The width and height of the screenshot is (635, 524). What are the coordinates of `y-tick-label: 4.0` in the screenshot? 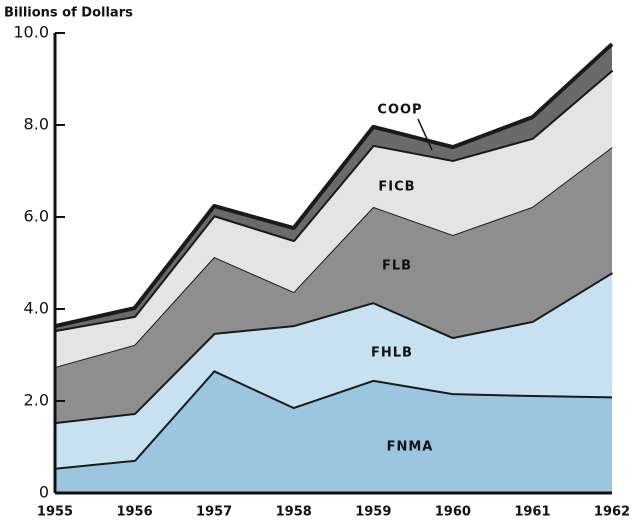 It's located at (36, 308).